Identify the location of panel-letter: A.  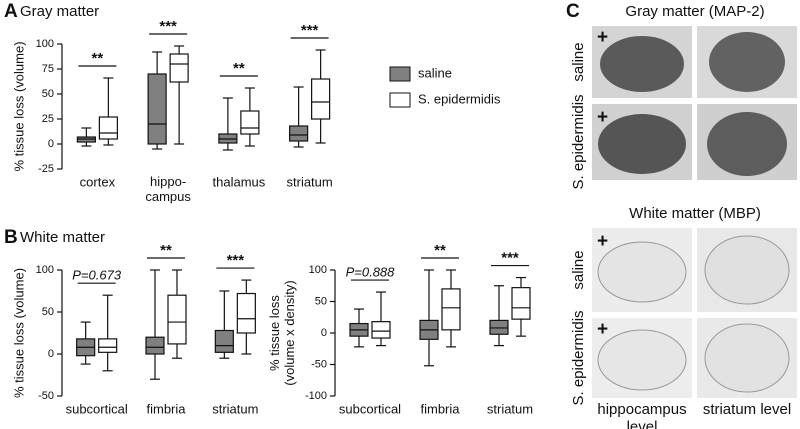
(11, 11).